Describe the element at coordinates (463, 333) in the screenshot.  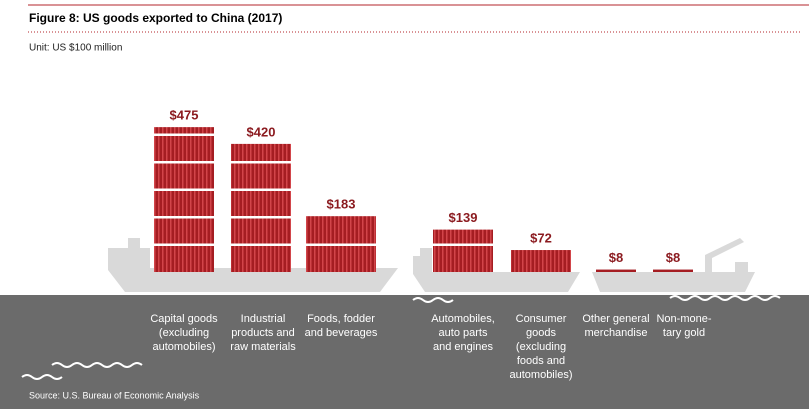
I see `category-label: Automobiles, auto parts and engines` at that location.